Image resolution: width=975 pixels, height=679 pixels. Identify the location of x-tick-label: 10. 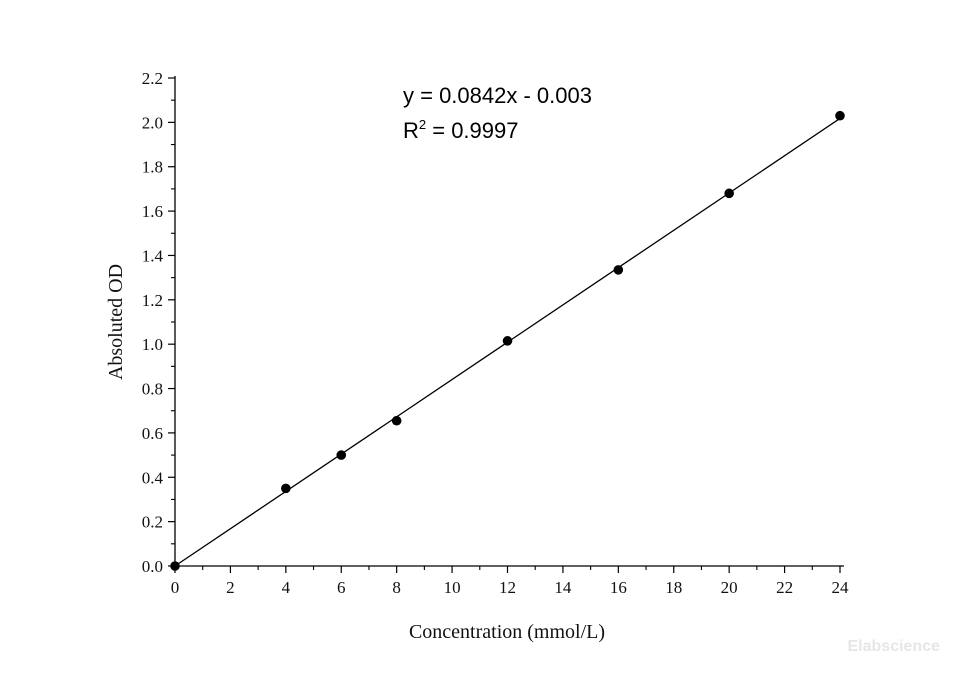
(452, 587).